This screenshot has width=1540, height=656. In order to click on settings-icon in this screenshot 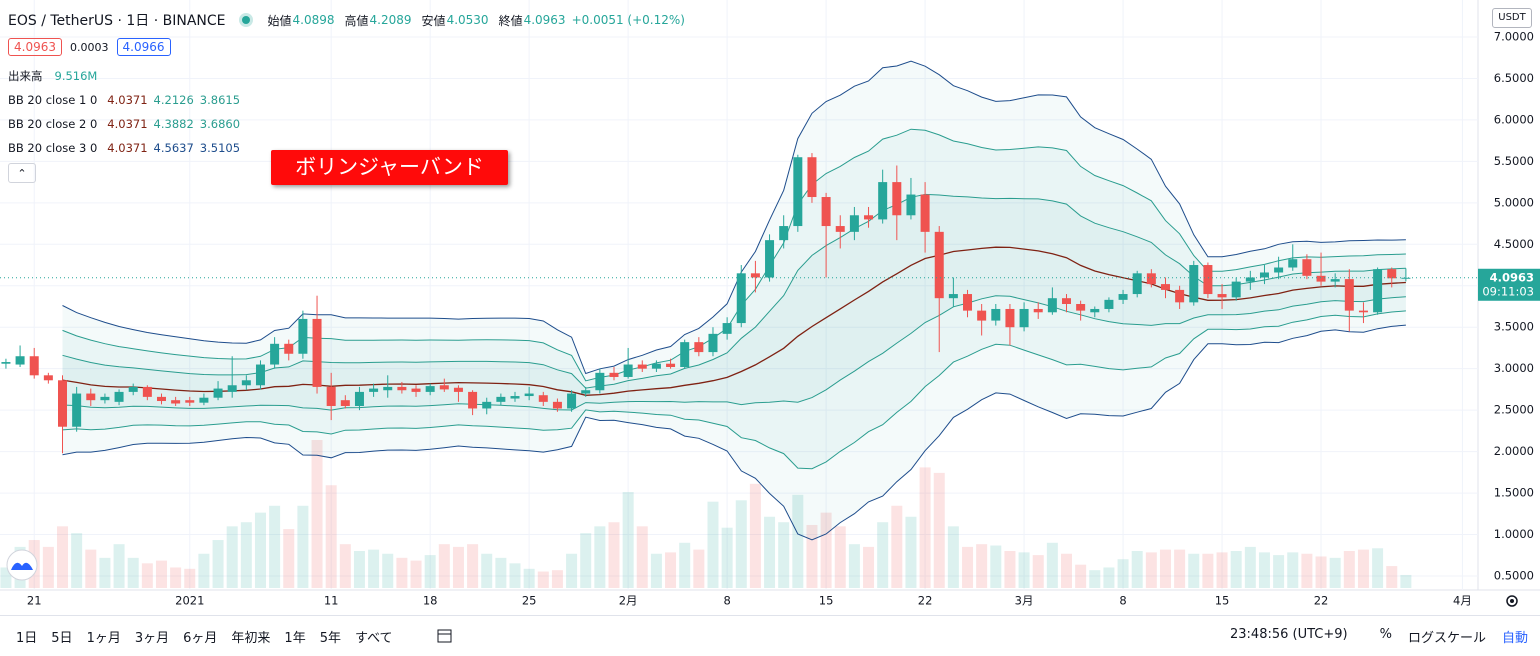, I will do `click(1512, 601)`.